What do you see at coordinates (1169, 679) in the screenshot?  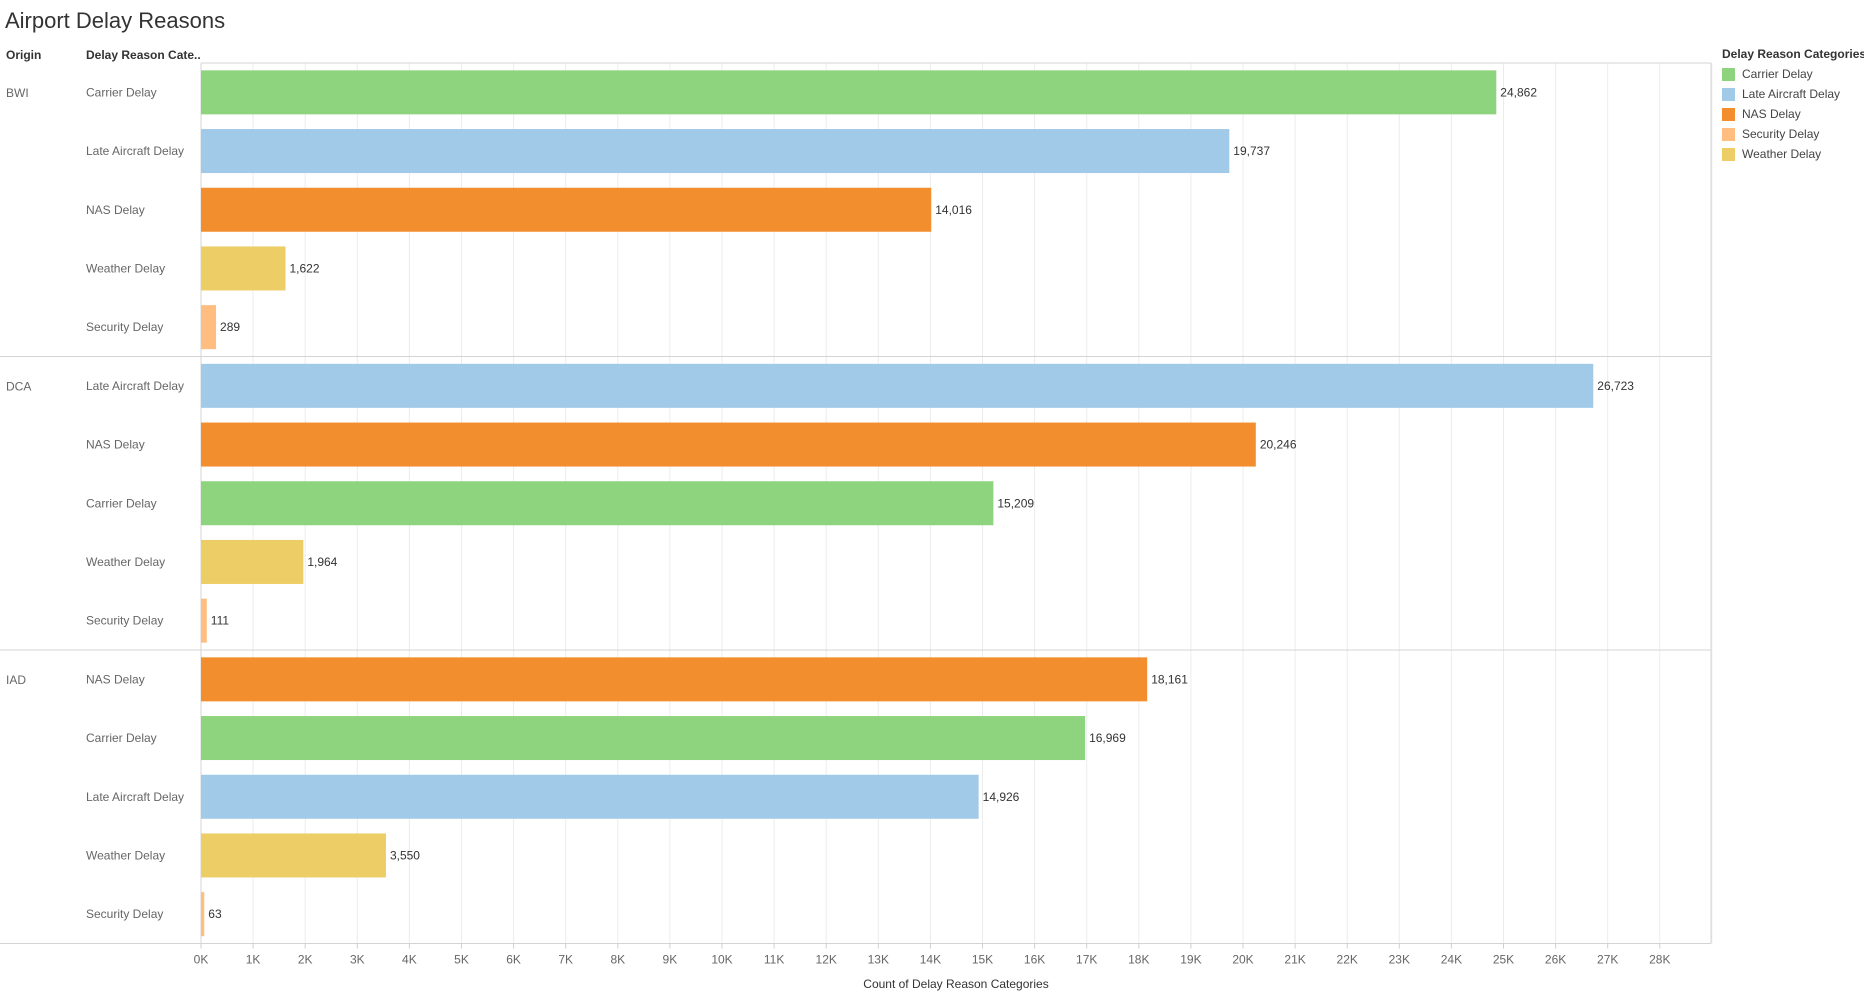 I see `value-label: 18,161` at bounding box center [1169, 679].